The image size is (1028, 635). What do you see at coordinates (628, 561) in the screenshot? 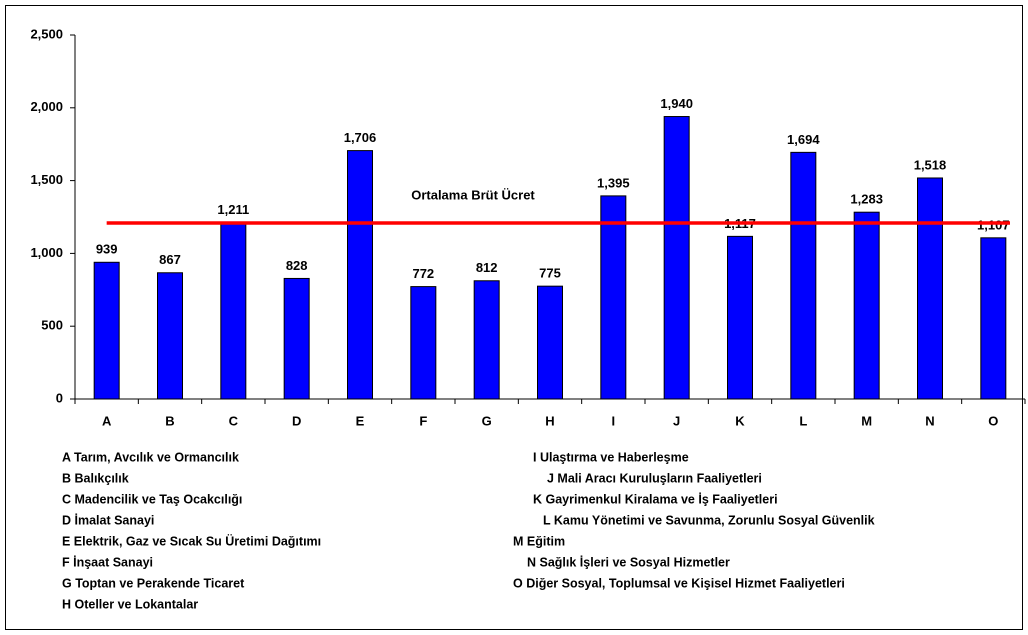
I see `legend-item: N Sağlık İşleri ve Sosyal Hizmetler` at bounding box center [628, 561].